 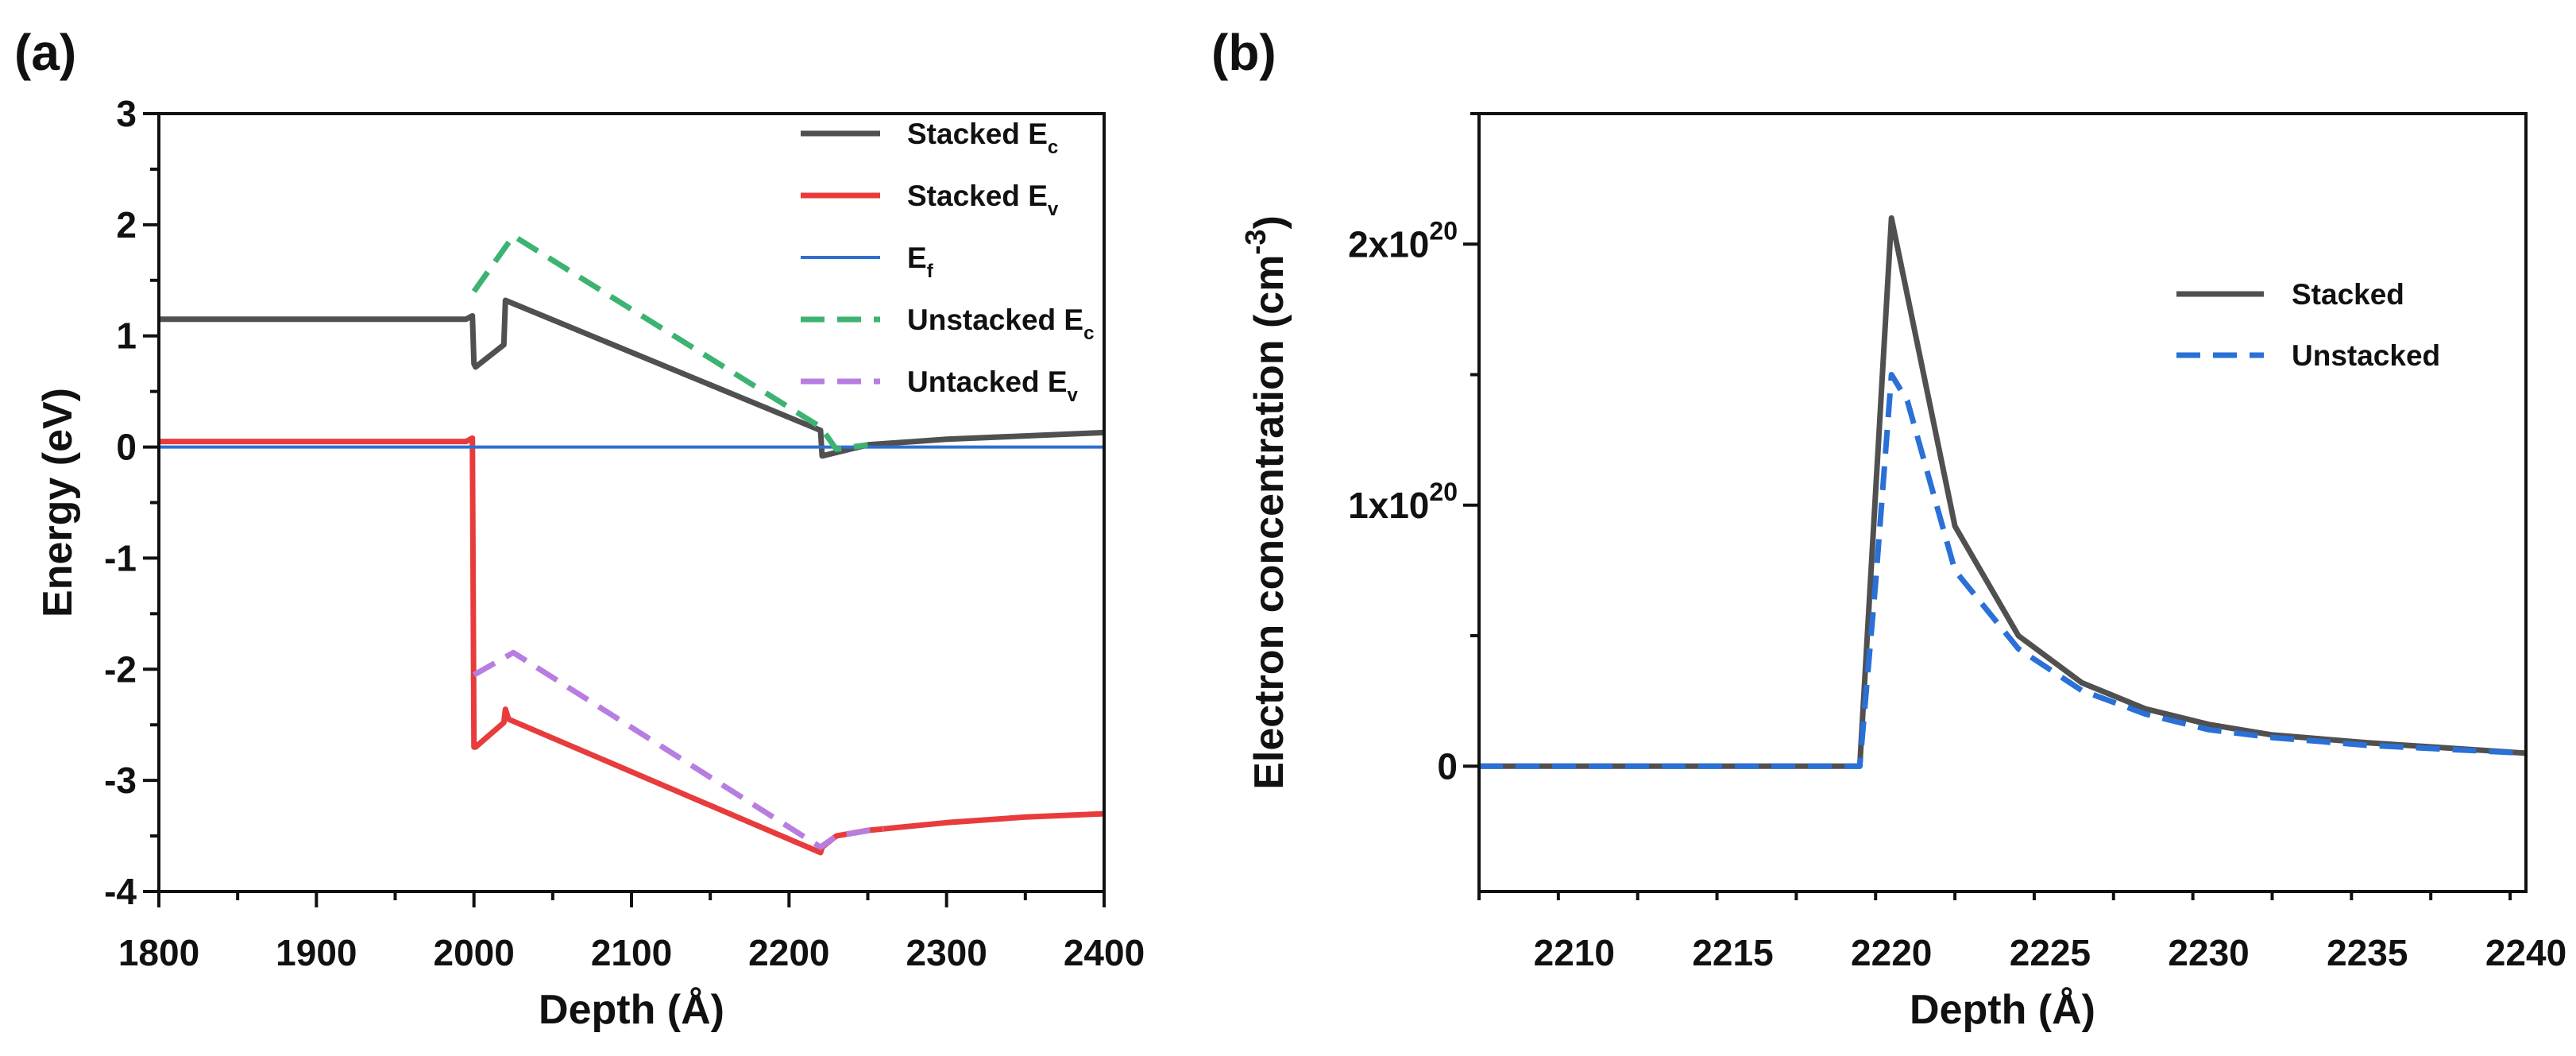 I want to click on y-tick-label-base: 0, so click(x=1447, y=766).